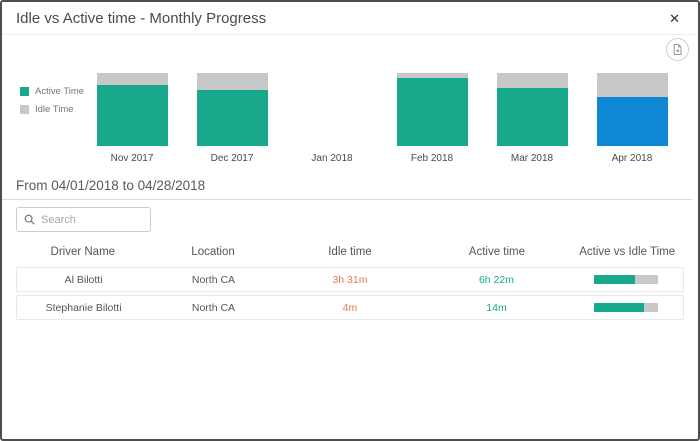 The image size is (700, 441). I want to click on dialog-title: Idle vs Active time - Monthly Progress, so click(141, 18).